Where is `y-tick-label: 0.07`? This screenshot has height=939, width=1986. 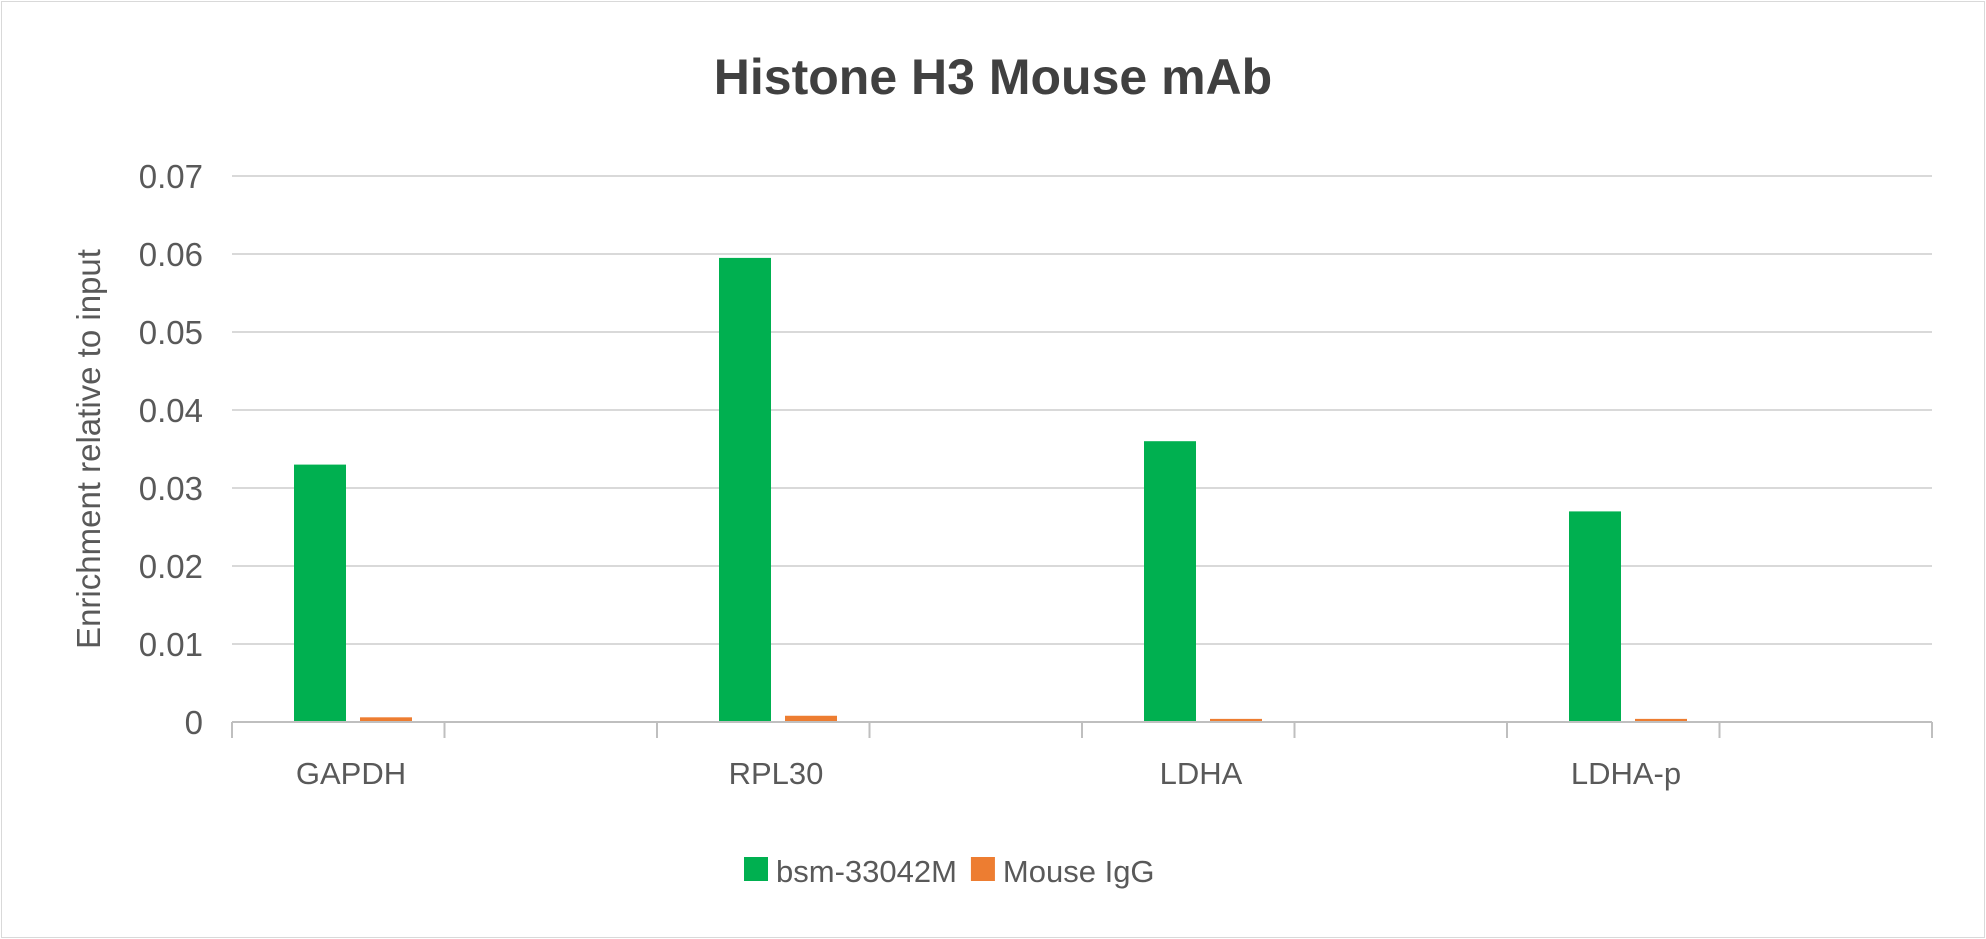 y-tick-label: 0.07 is located at coordinates (171, 176).